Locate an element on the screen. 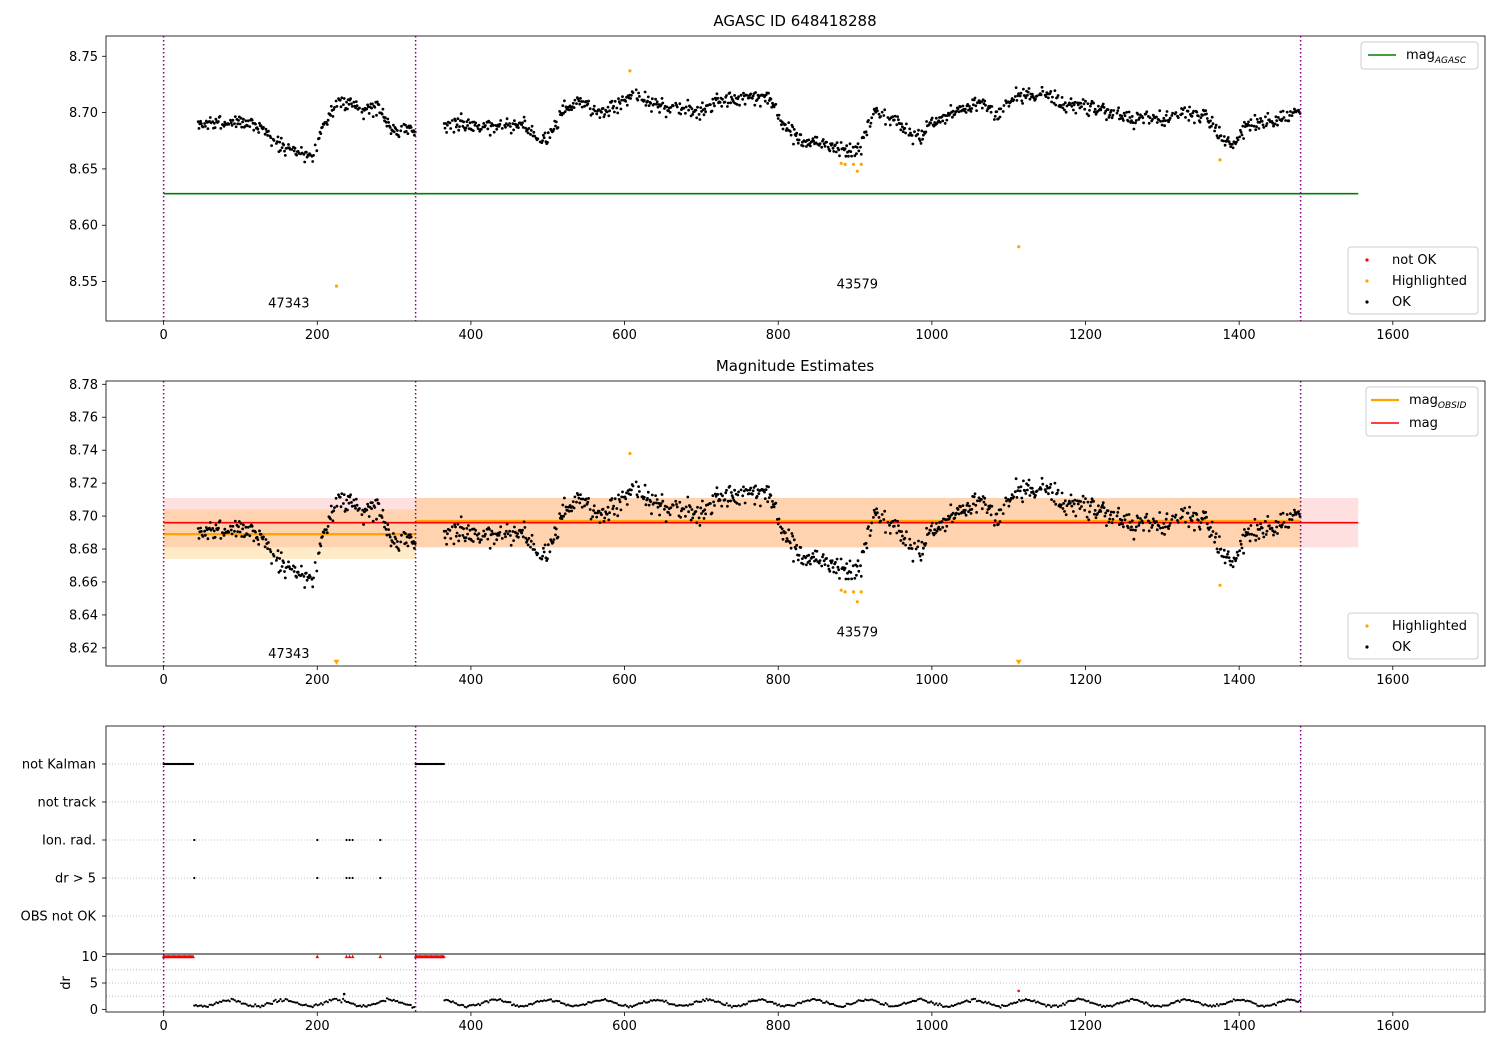 This screenshot has width=1500, height=1050. x-tick-label: 1400 is located at coordinates (1239, 1026).